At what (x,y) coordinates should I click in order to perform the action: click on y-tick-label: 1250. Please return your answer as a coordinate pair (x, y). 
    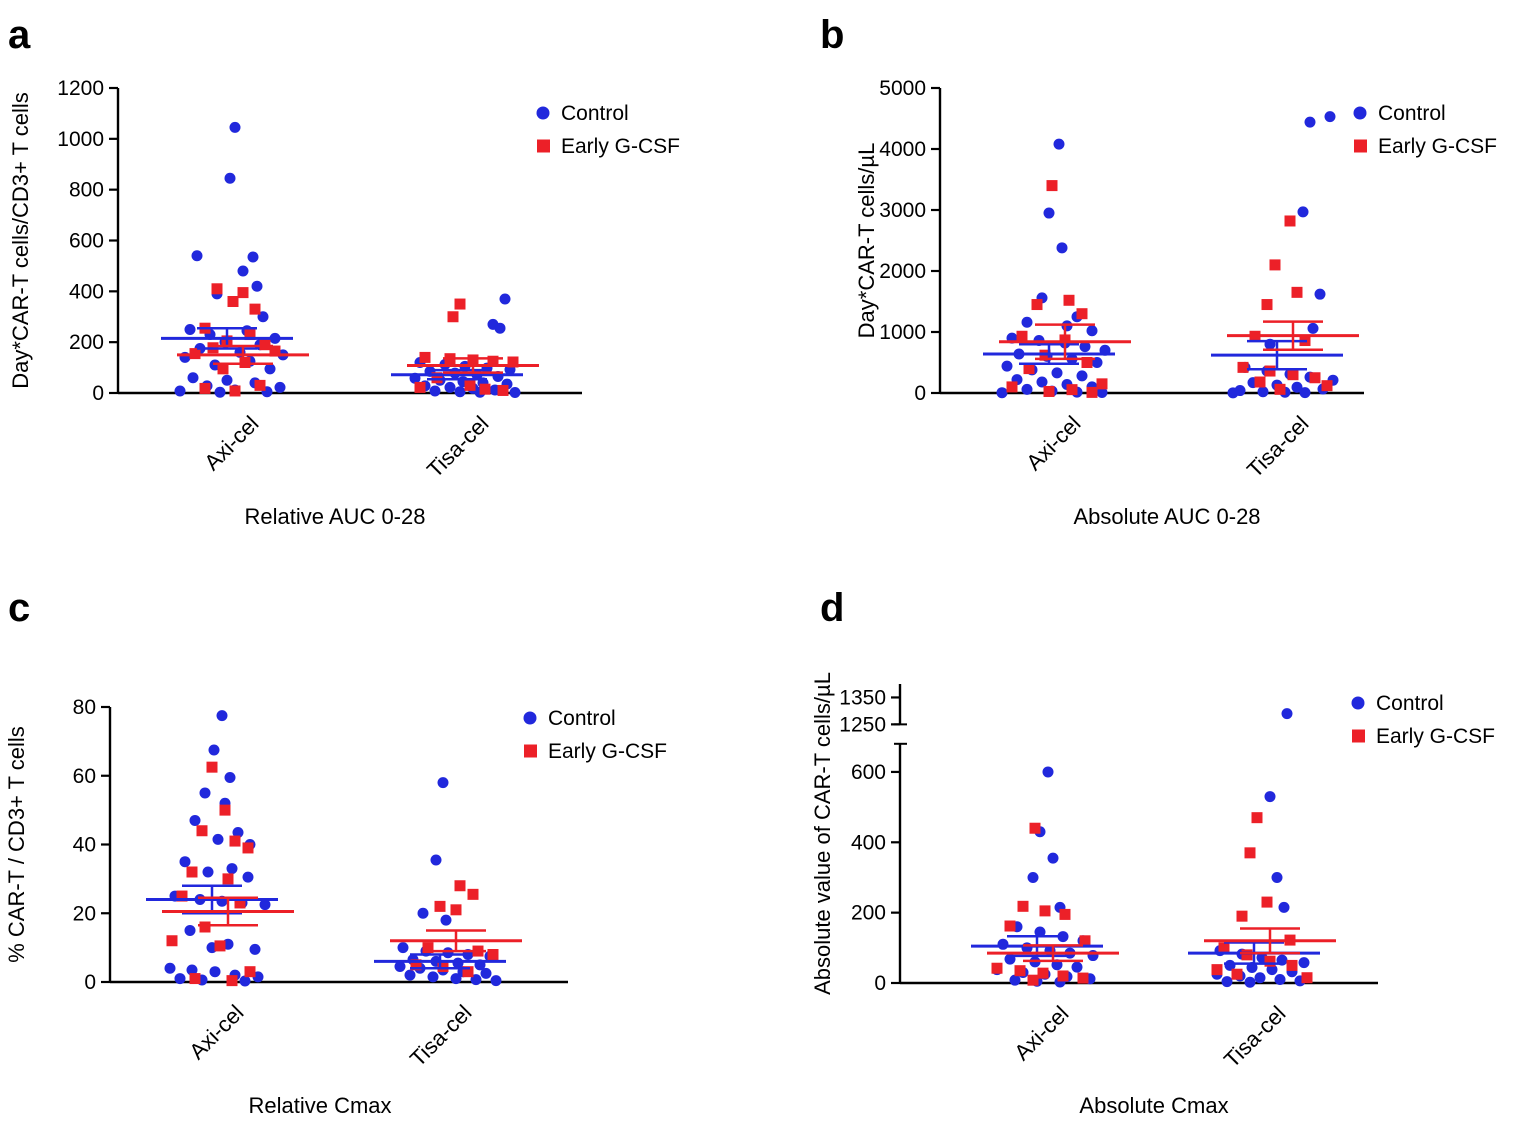
    Looking at the image, I should click on (862, 724).